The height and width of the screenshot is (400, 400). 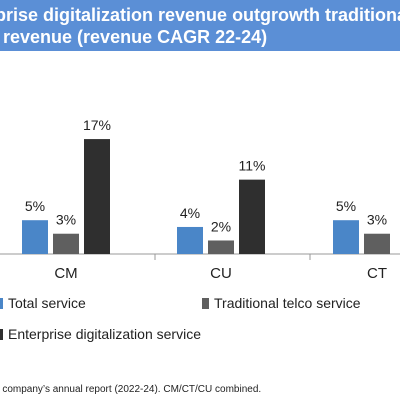 What do you see at coordinates (35, 237) in the screenshot?
I see `bar-cm-total-service` at bounding box center [35, 237].